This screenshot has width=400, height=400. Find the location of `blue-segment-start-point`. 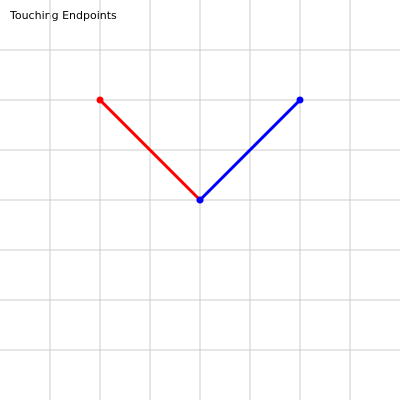

blue-segment-start-point is located at coordinates (200, 200).